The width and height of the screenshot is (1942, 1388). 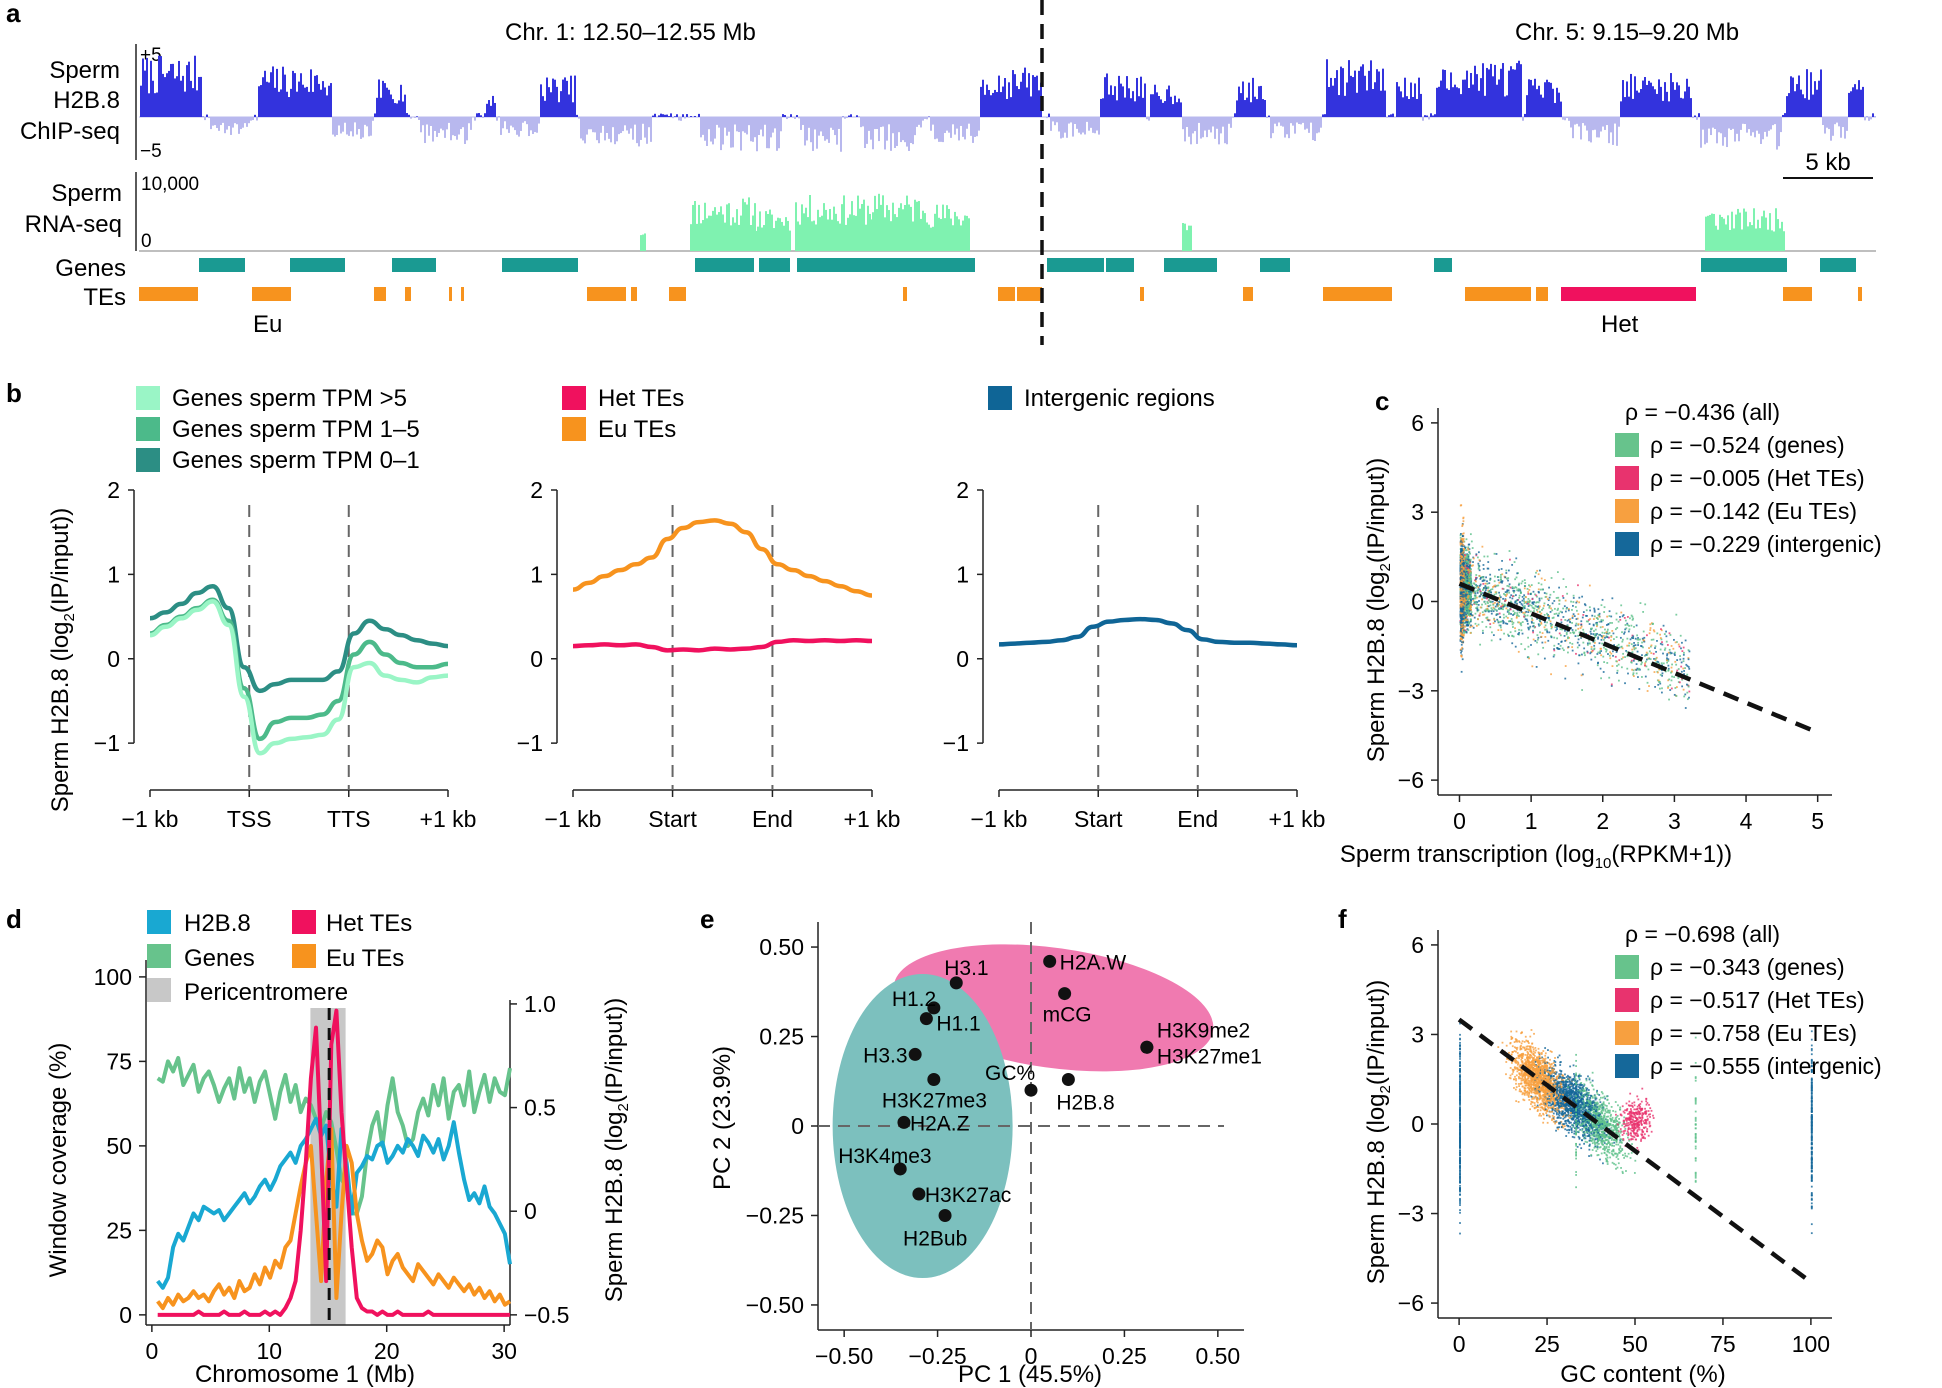 What do you see at coordinates (672, 819) in the screenshot?
I see `x-tick-label: Start` at bounding box center [672, 819].